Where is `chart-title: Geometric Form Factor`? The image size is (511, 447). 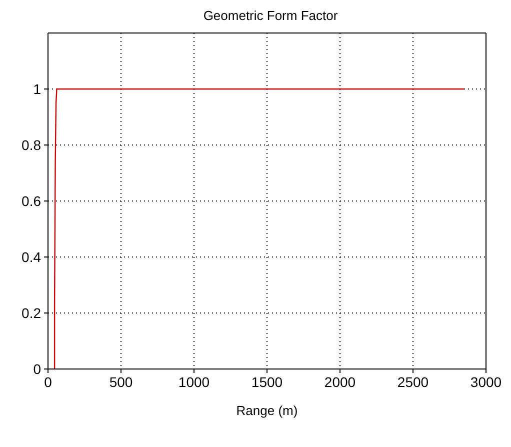
chart-title: Geometric Form Factor is located at coordinates (270, 16).